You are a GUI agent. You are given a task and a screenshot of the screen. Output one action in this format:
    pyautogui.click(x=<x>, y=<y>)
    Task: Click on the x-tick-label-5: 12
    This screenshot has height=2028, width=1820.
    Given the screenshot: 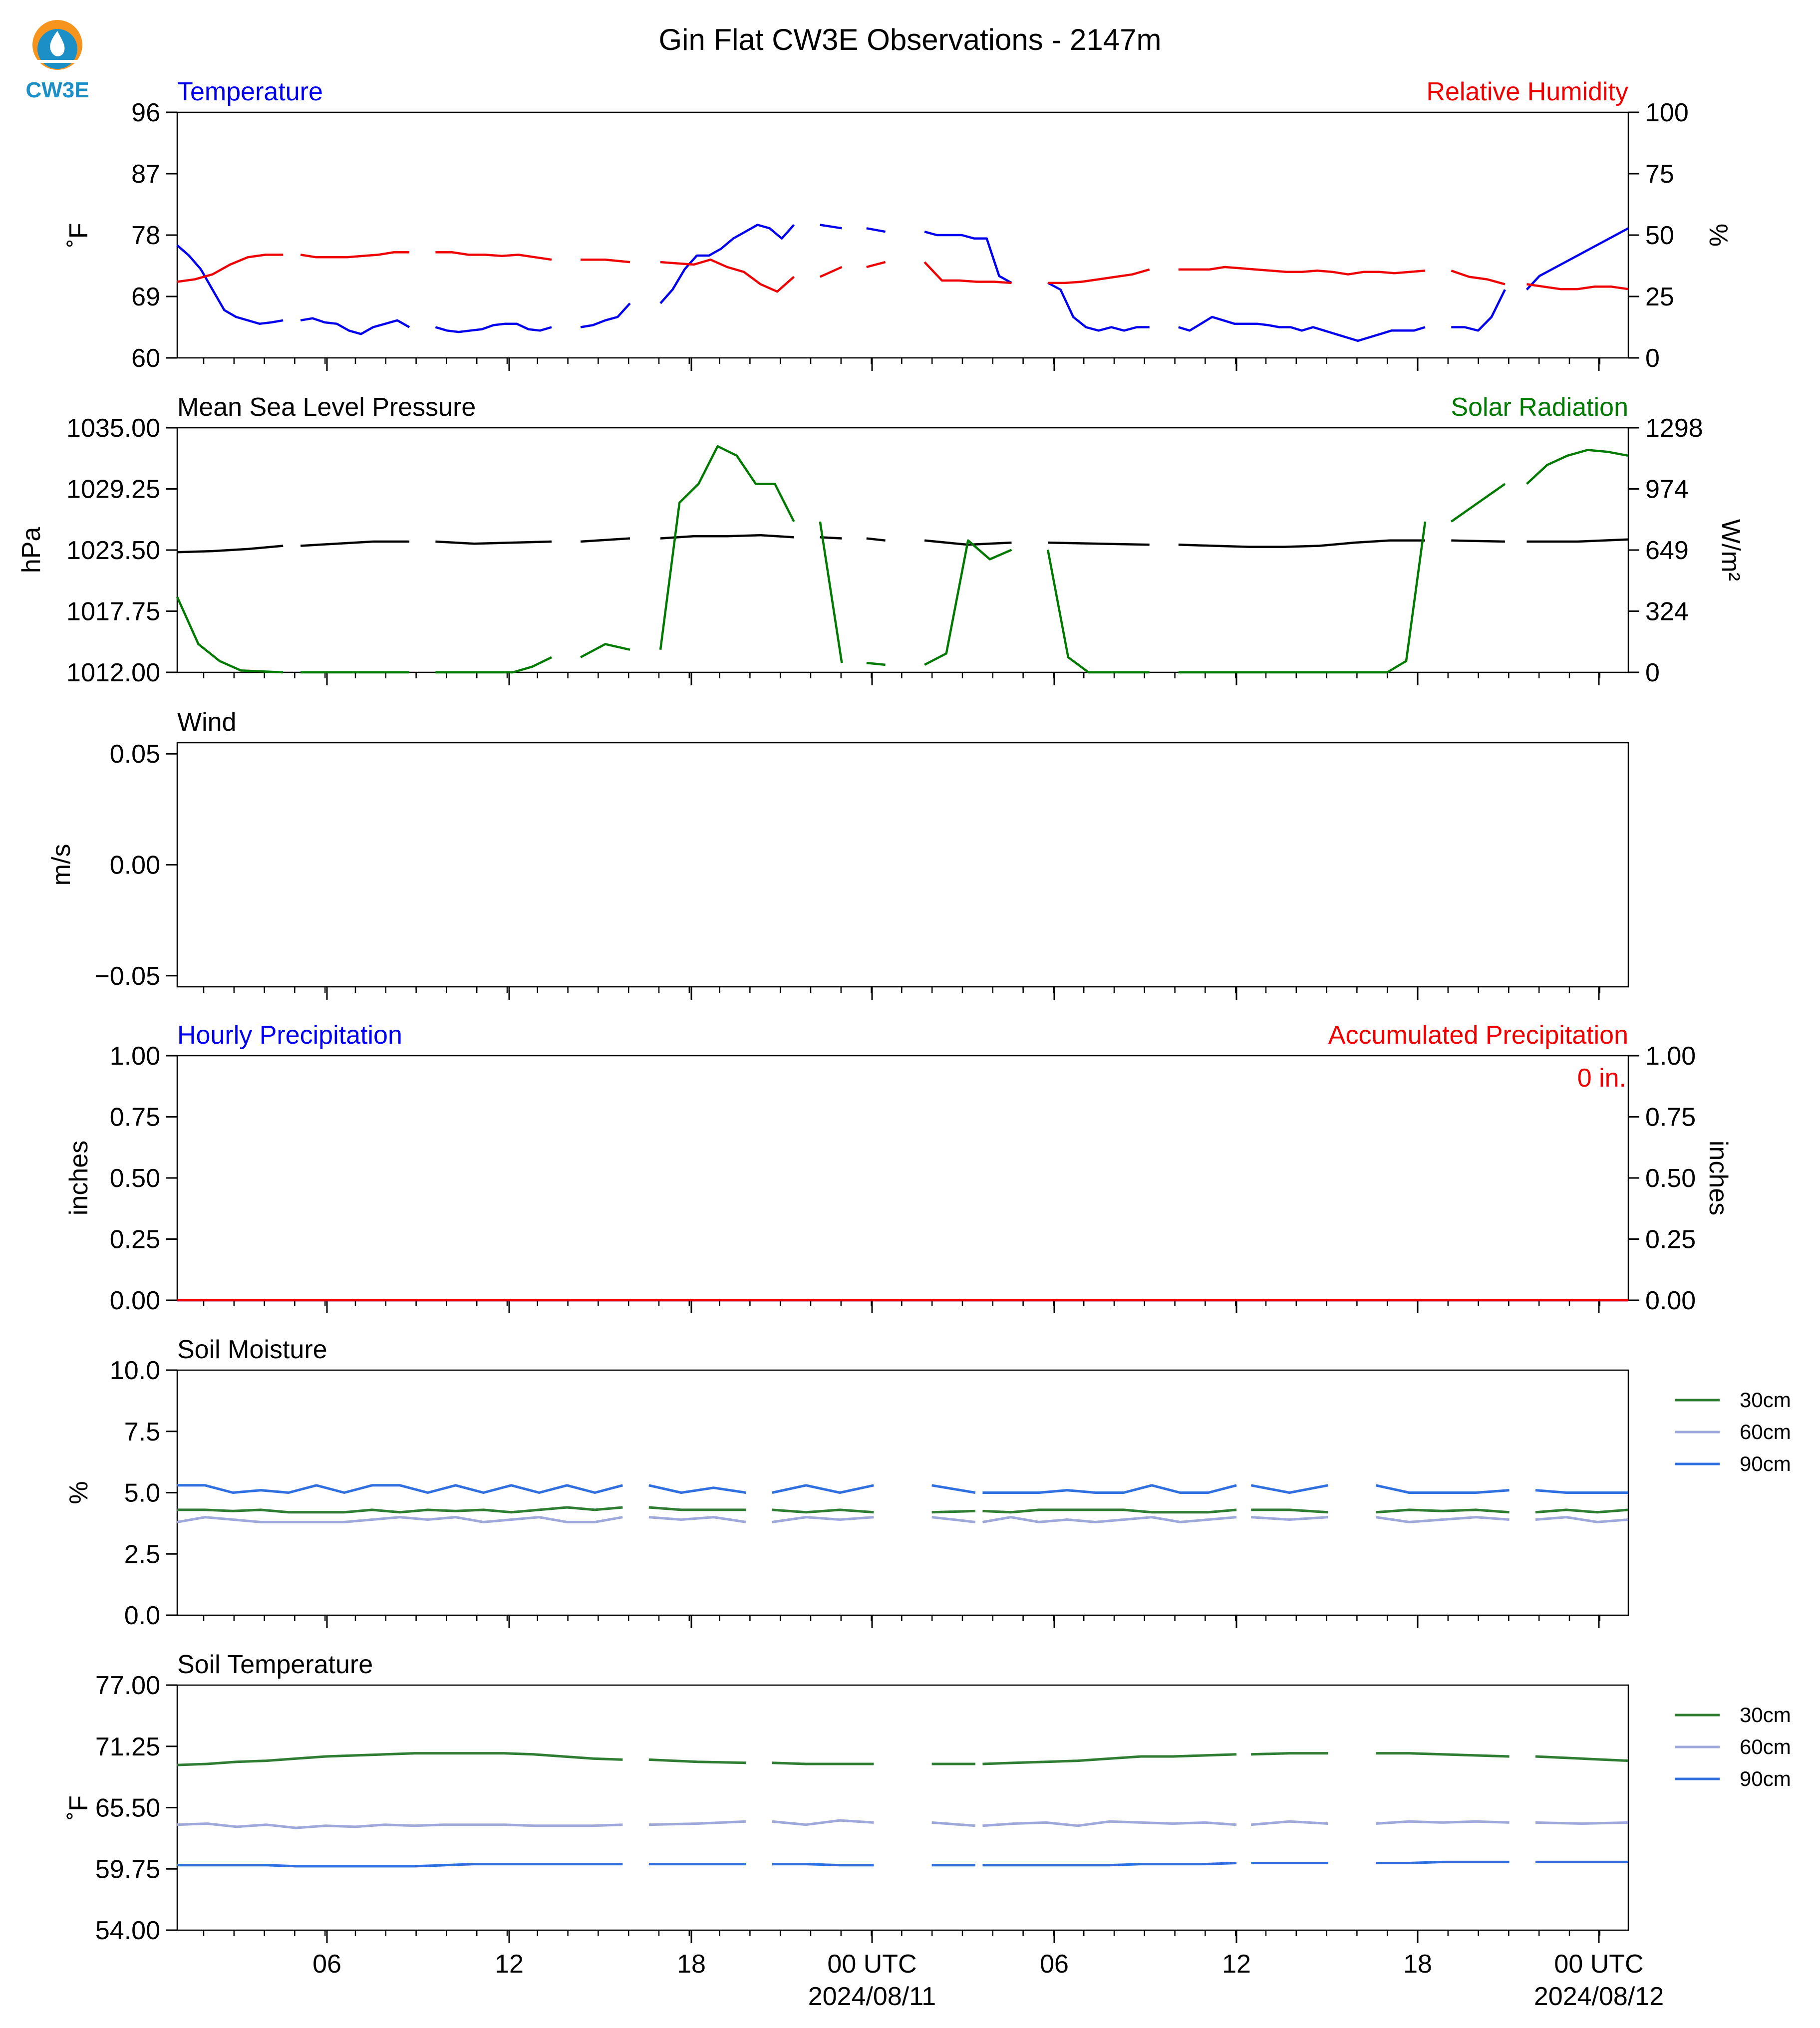 What is the action you would take?
    pyautogui.click(x=1236, y=1964)
    